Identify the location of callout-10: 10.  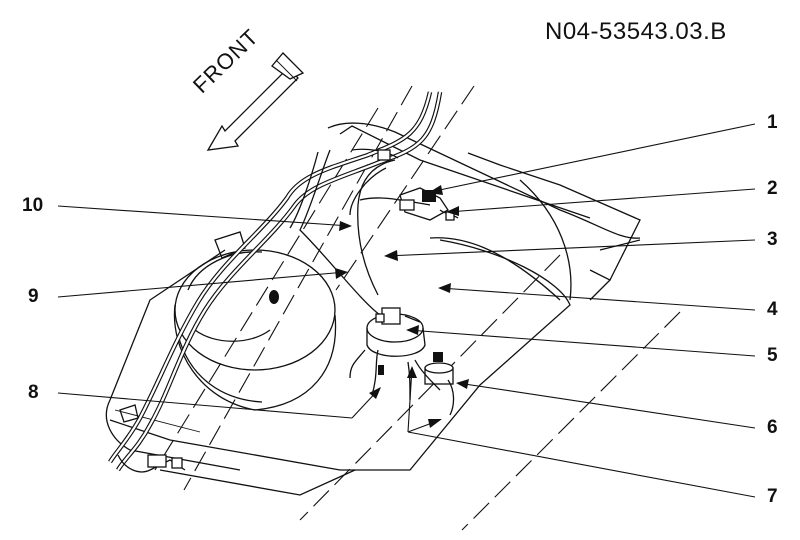
(33, 205).